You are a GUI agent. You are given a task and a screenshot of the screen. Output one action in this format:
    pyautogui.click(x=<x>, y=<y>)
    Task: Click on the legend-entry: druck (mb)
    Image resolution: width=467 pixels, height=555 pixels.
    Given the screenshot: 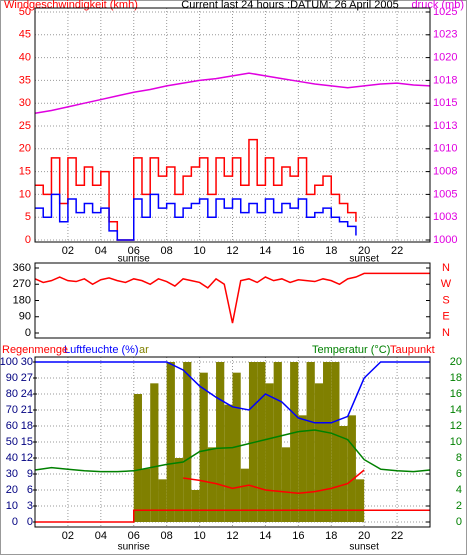 What is the action you would take?
    pyautogui.click(x=437, y=5)
    